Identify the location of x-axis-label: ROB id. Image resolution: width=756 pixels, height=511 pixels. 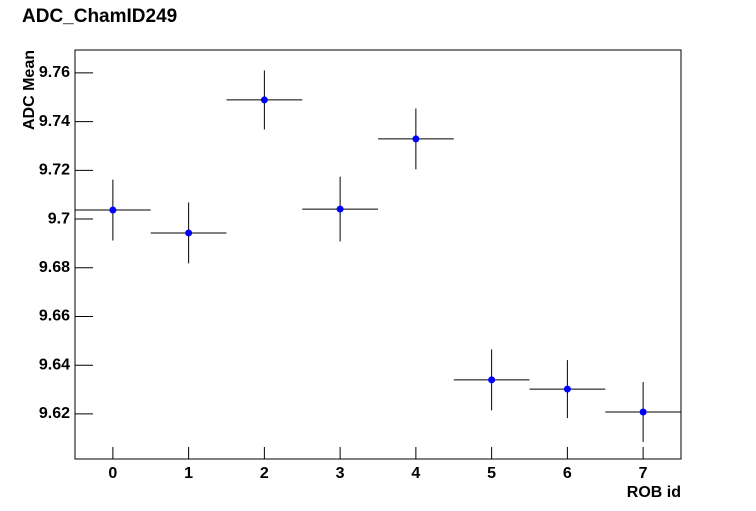
(654, 492).